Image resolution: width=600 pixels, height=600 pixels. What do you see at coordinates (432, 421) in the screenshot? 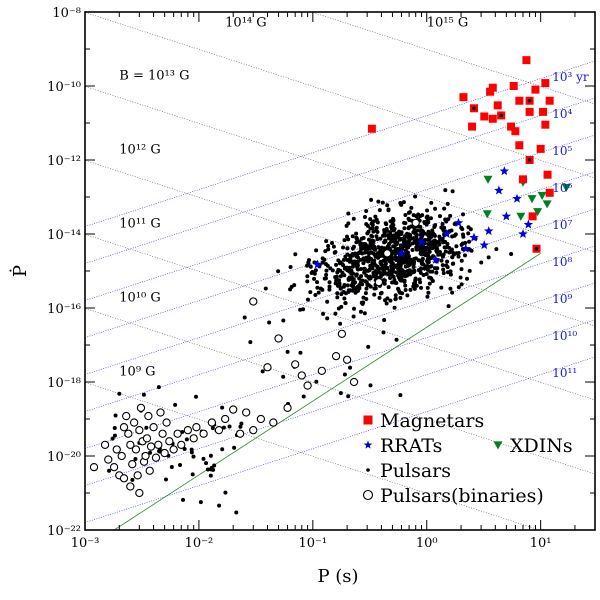
I see `legend-label-magnetars: Magnetars` at bounding box center [432, 421].